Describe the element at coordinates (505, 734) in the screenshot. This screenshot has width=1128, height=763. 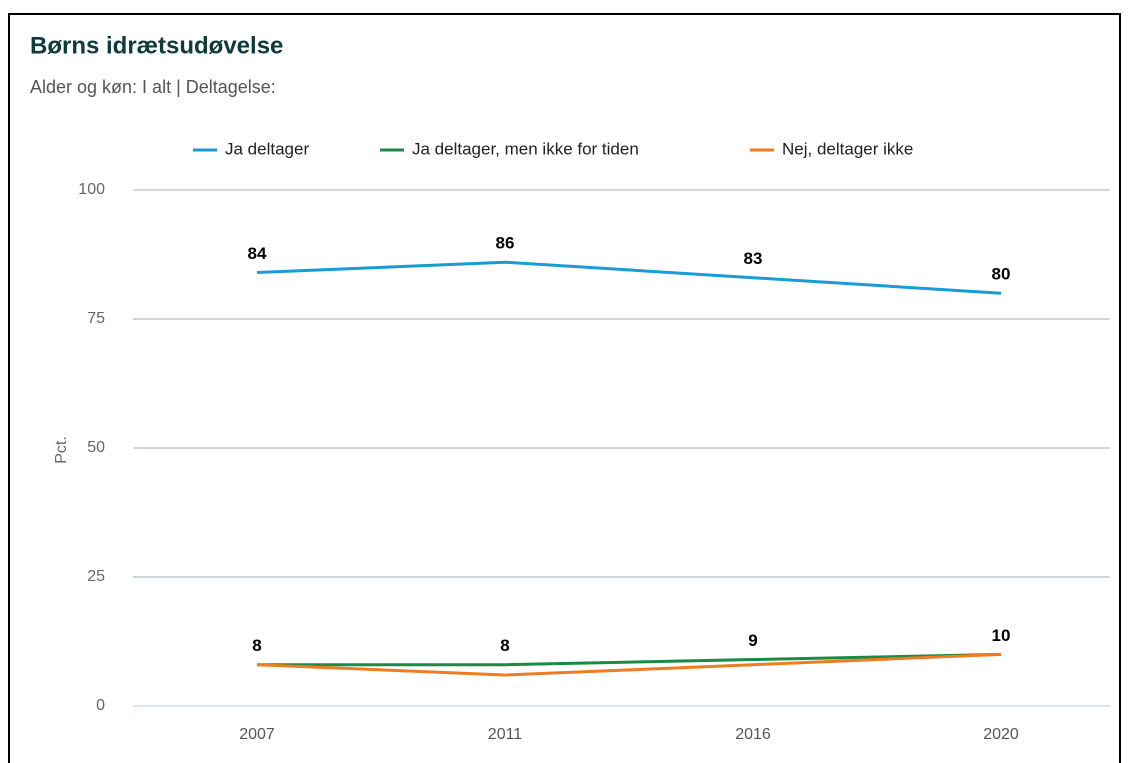
I see `x-tick-label: 2011` at that location.